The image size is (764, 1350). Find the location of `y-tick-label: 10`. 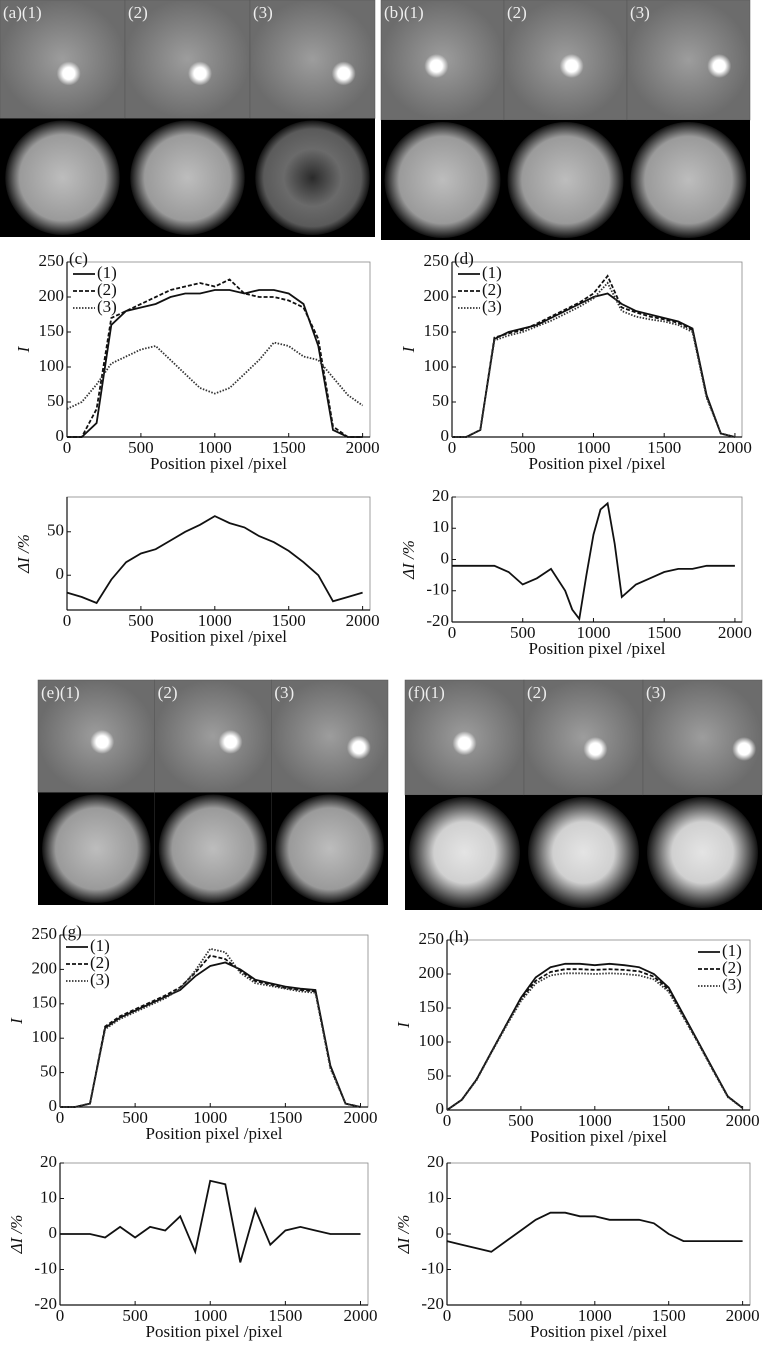

y-tick-label: 10 is located at coordinates (48, 1196).